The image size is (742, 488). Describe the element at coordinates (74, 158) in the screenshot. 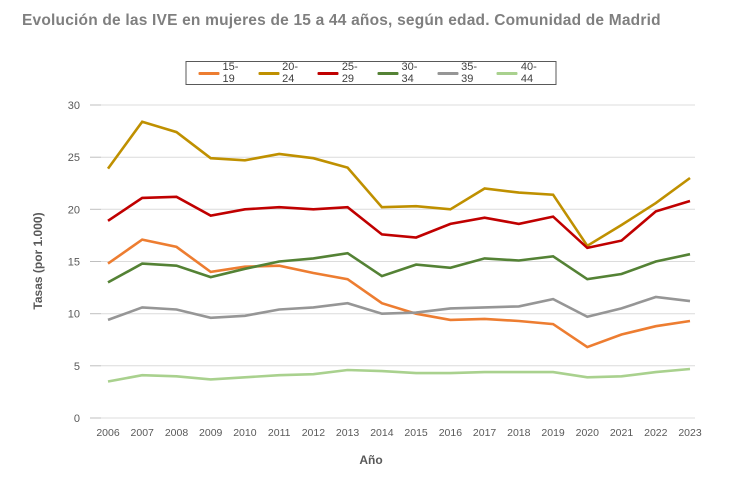

I see `y-tick-label: 25` at that location.